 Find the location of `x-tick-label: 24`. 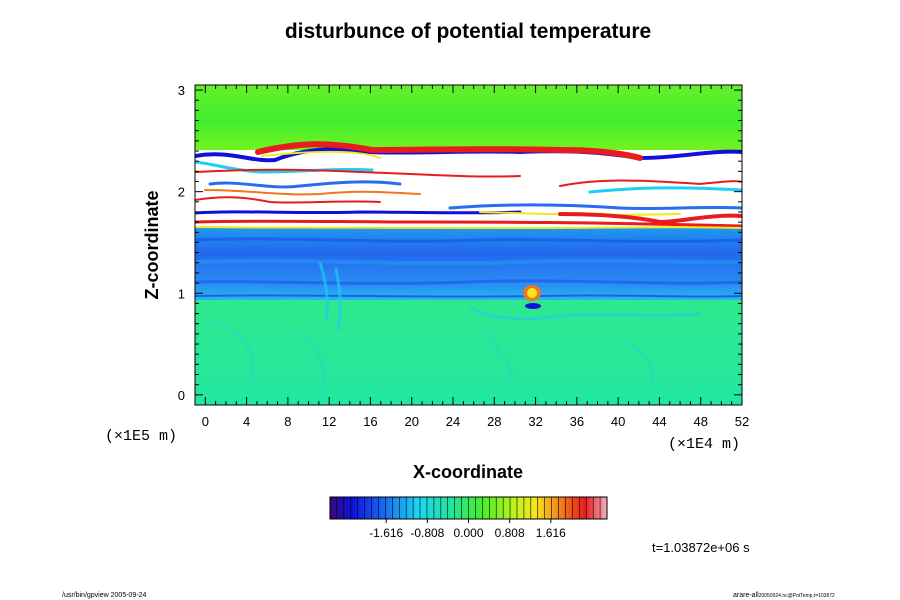

x-tick-label: 24 is located at coordinates (453, 421).